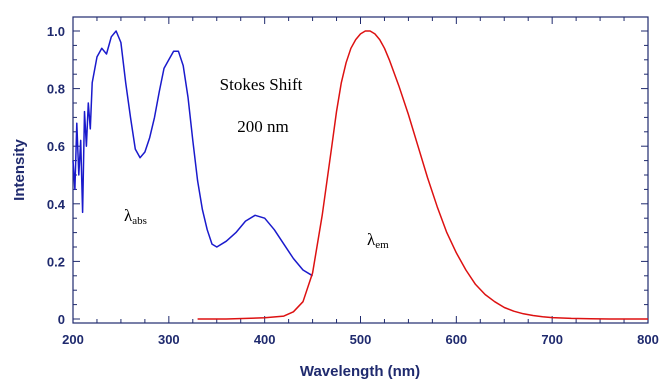 The width and height of the screenshot is (664, 385). What do you see at coordinates (56, 175) in the screenshot?
I see `y-tick-labels: 0 0.2 0.4 0.6 0.8 1.0` at bounding box center [56, 175].